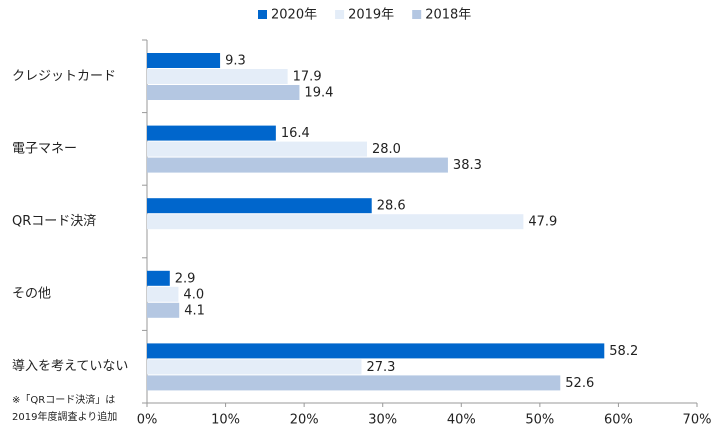 This screenshot has height=432, width=720. What do you see at coordinates (467, 165) in the screenshot?
I see `data-label: 38.3` at bounding box center [467, 165].